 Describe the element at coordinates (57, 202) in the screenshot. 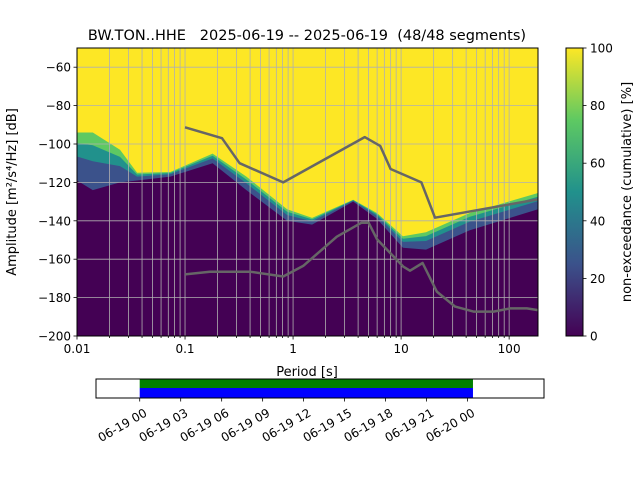

I see `y-axis-ticks: −60 −80 −100 −120 −140 −160 −180 −200` at that location.